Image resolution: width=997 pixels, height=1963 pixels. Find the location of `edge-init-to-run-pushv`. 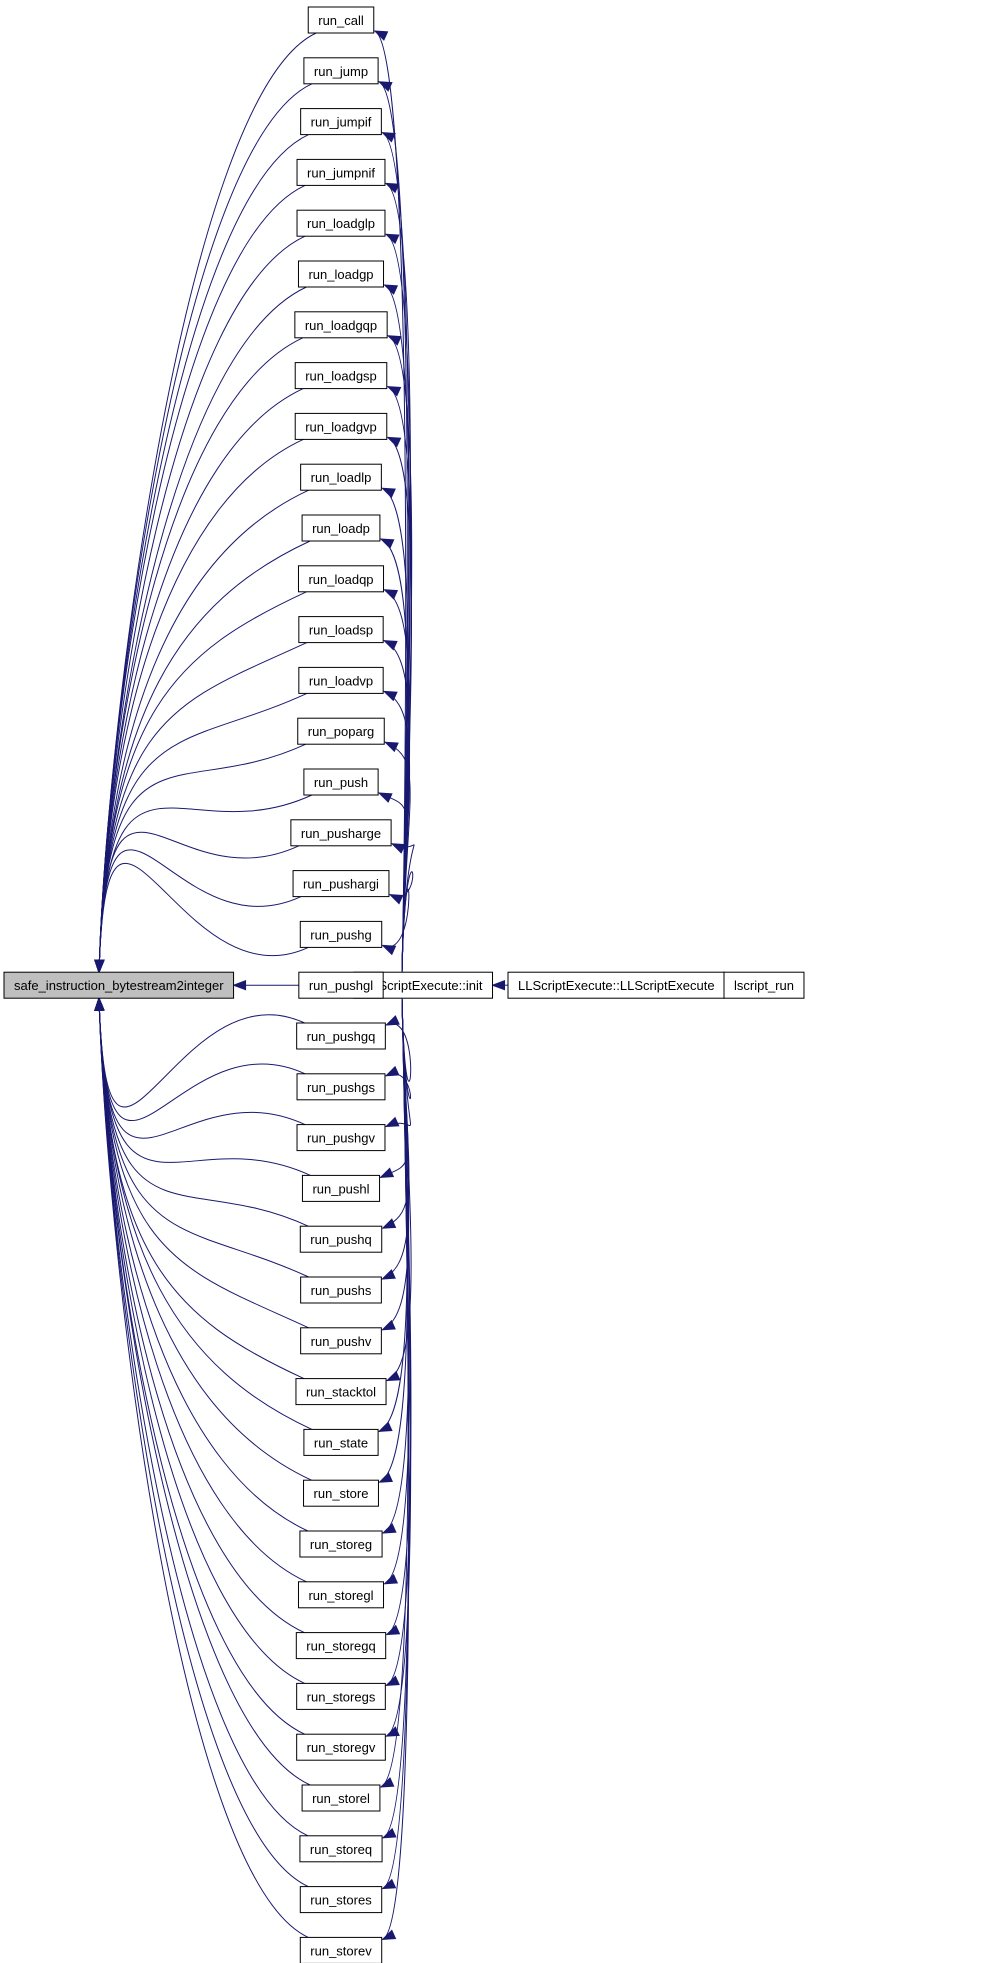

edge-init-to-run-pushv is located at coordinates (396, 1164).